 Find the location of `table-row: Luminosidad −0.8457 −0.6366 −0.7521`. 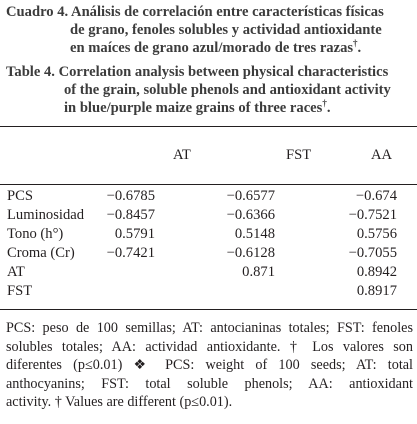

table-row: Luminosidad −0.8457 −0.6366 −0.7521 is located at coordinates (208, 215).